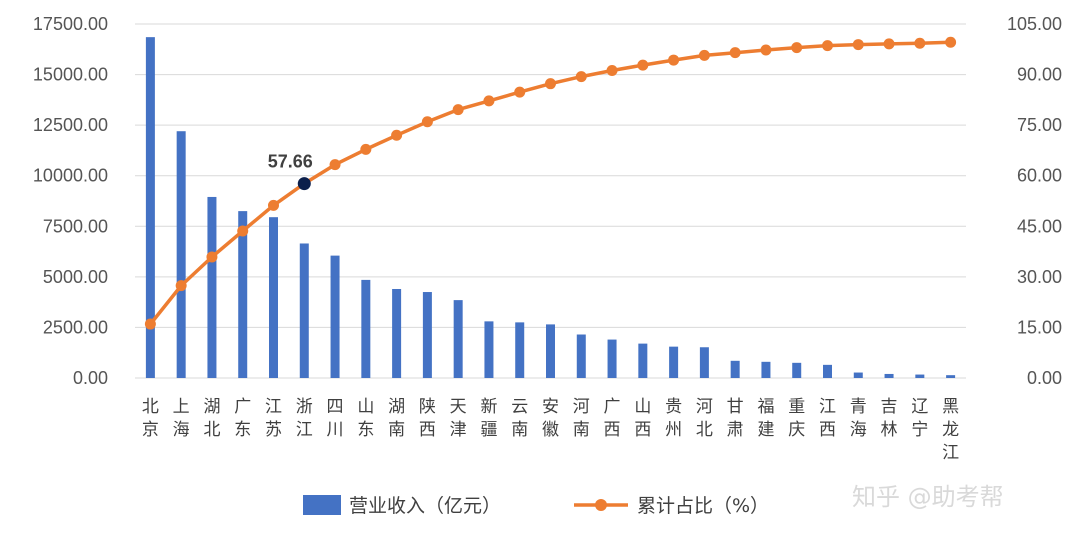 Image resolution: width=1080 pixels, height=540 pixels. I want to click on right-axis: 0.00 15.00 30.00 45.00 60.00 75.00 90.00 105.00, so click(1034, 201).